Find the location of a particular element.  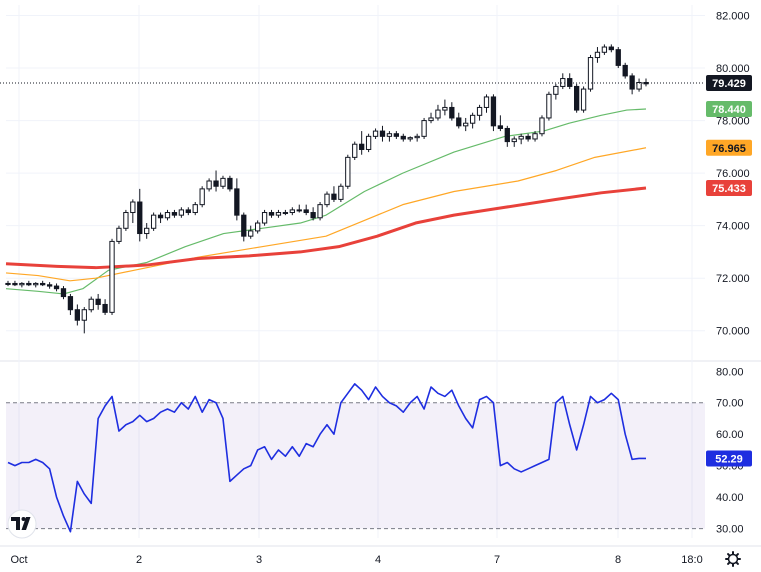

last-price-badge-bg is located at coordinates (729, 83).